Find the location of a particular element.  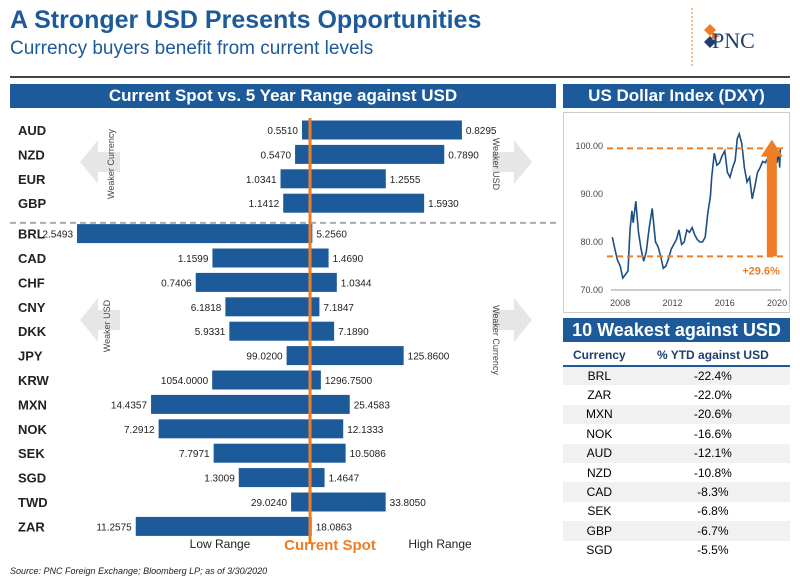

ytd-cell: -22.0% is located at coordinates (712, 395).